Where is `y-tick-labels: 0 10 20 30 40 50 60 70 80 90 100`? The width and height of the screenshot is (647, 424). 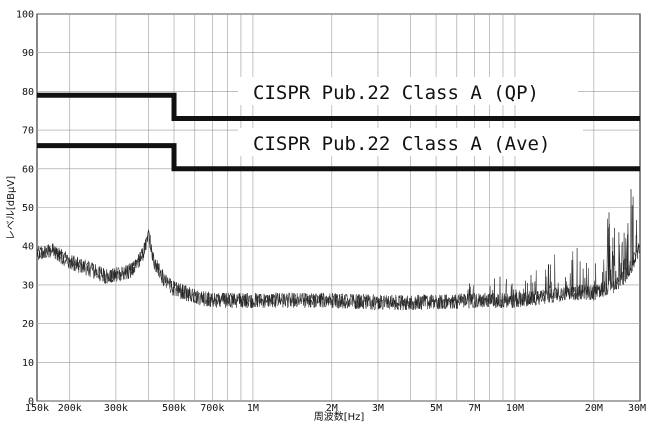
y-tick-labels: 0 10 20 30 40 50 60 70 80 90 100 is located at coordinates (25, 209).